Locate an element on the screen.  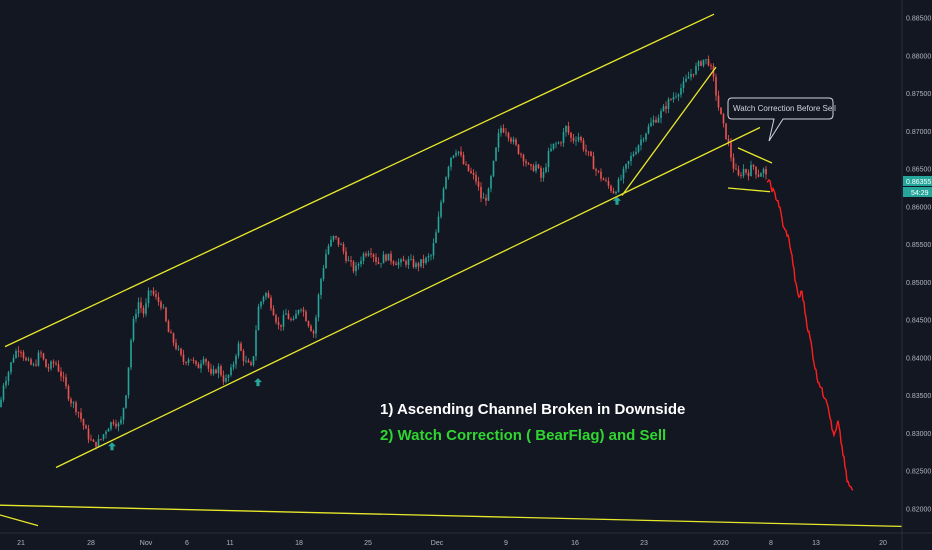
trendline-flag-upper is located at coordinates (755, 155).